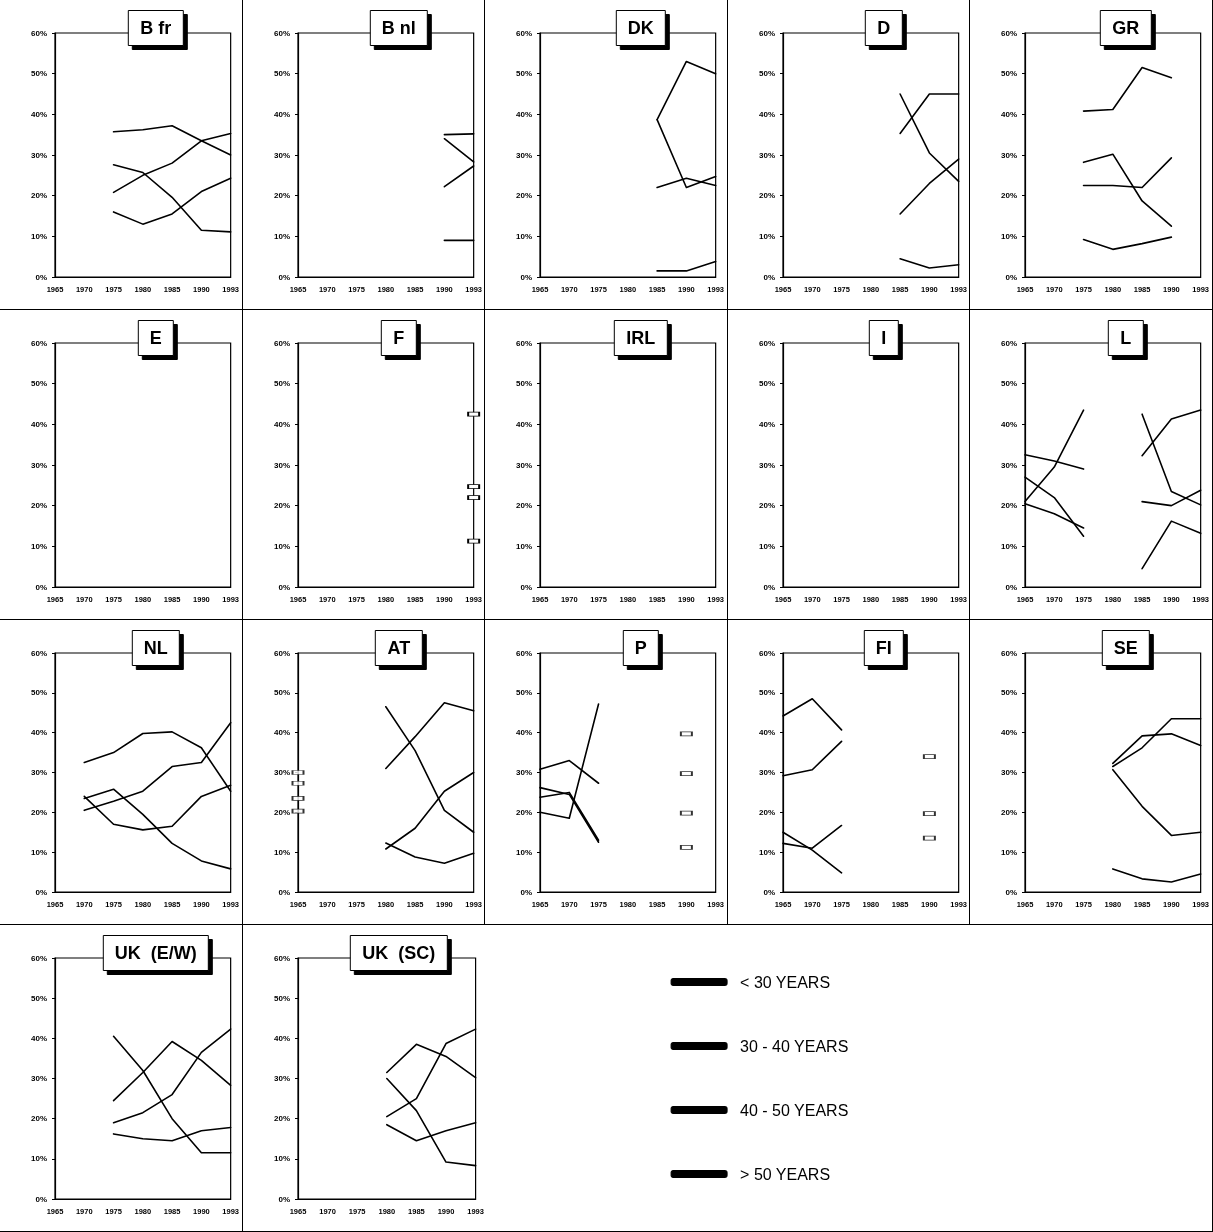  What do you see at coordinates (155, 953) in the screenshot?
I see `chart-title: UK (E/W)` at bounding box center [155, 953].